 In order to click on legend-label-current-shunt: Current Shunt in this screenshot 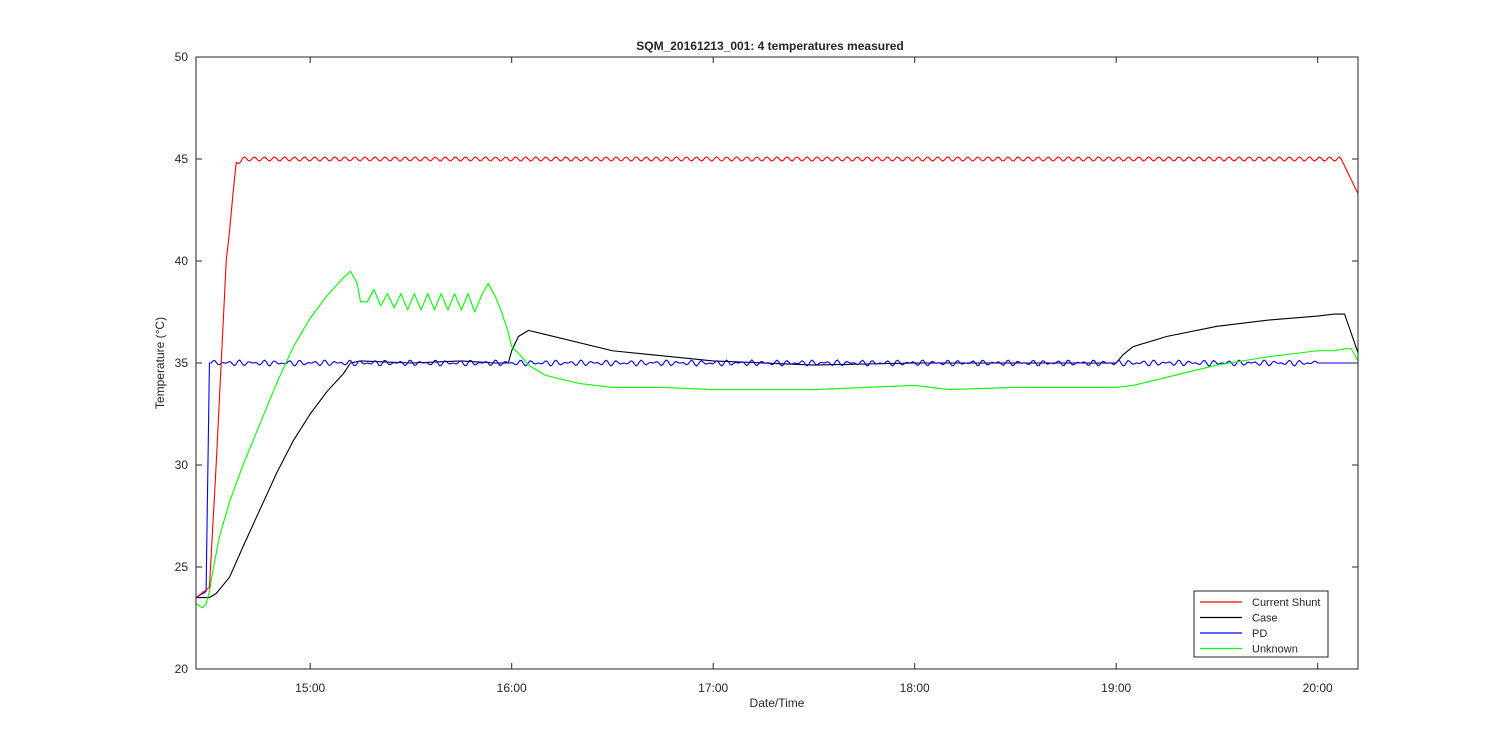, I will do `click(1286, 603)`.